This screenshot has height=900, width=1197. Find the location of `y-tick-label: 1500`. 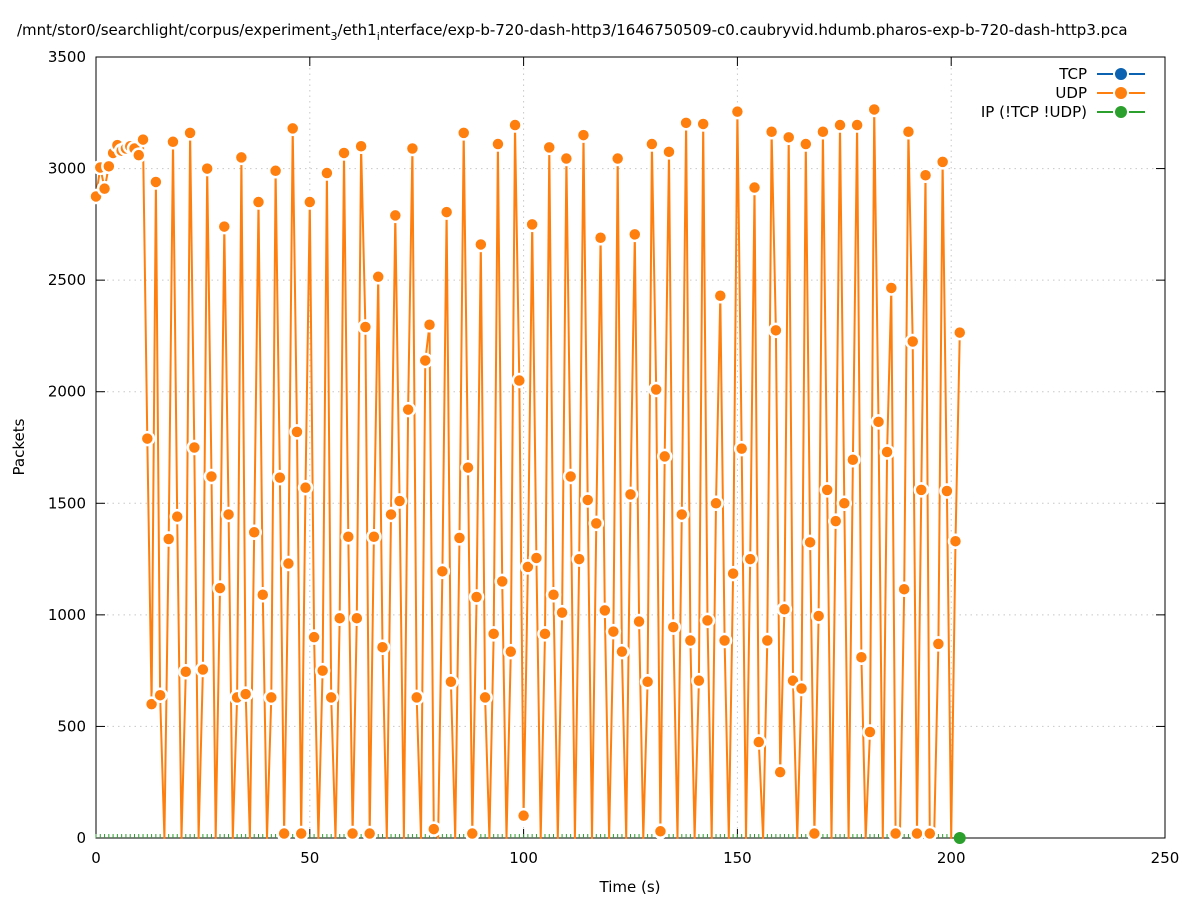

y-tick-label: 1500 is located at coordinates (67, 503).